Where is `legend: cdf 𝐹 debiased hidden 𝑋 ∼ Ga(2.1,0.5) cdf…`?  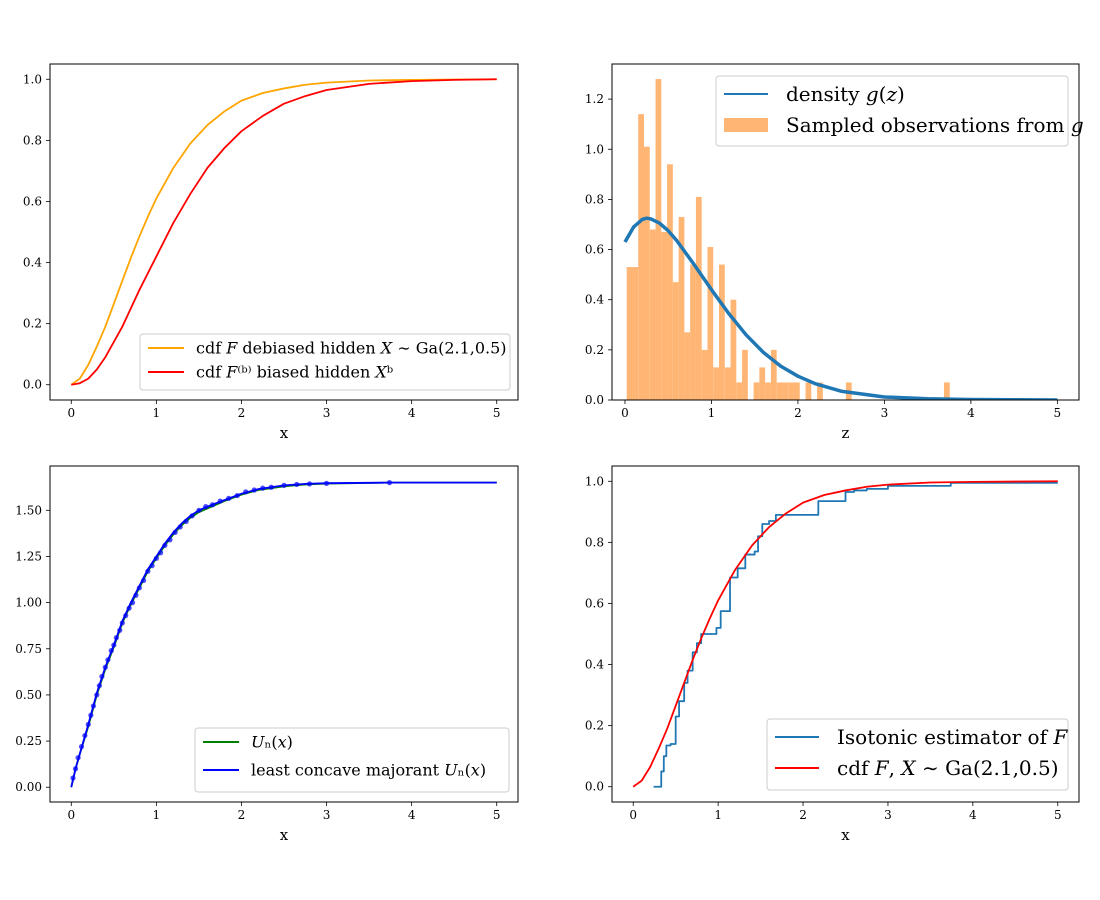 legend: cdf 𝐹 debiased hidden 𝑋 ∼ Ga(2.1,0.5) cdf… is located at coordinates (325, 362).